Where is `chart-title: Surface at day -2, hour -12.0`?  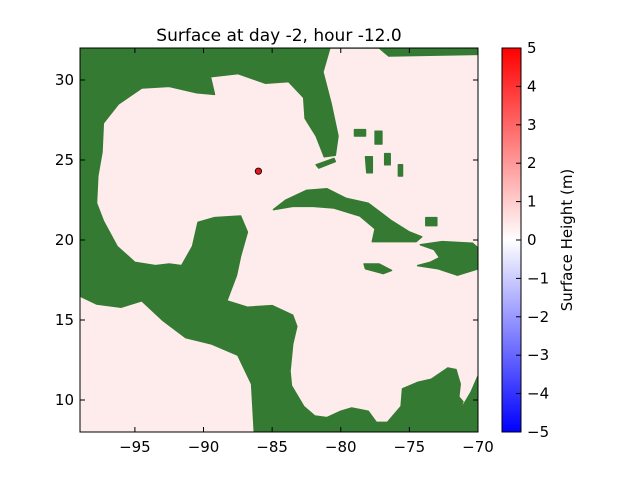
chart-title: Surface at day -2, hour -12.0 is located at coordinates (278, 36).